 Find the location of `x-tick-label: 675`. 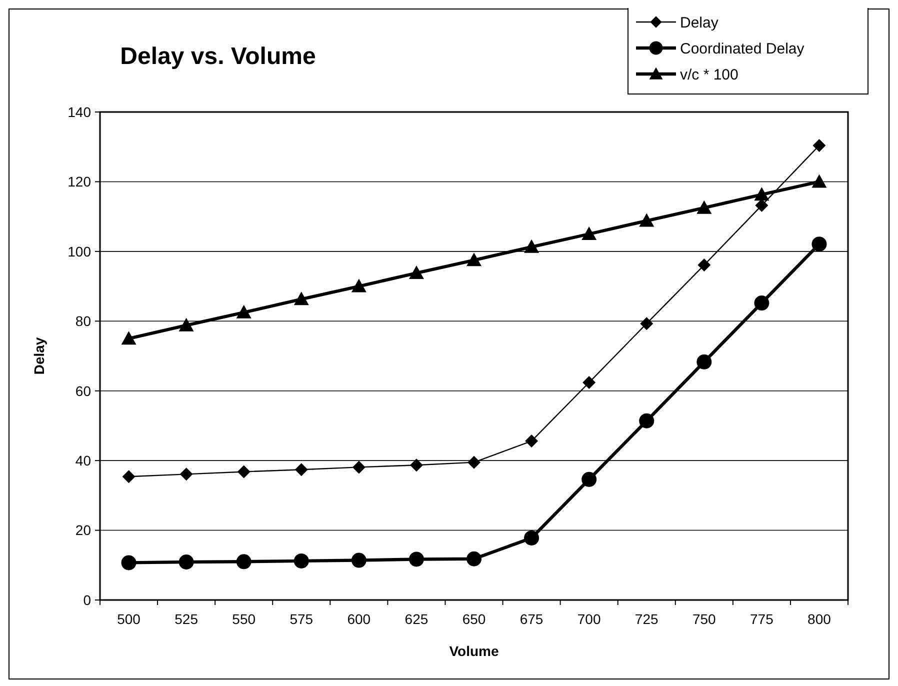

x-tick-label: 675 is located at coordinates (532, 619).